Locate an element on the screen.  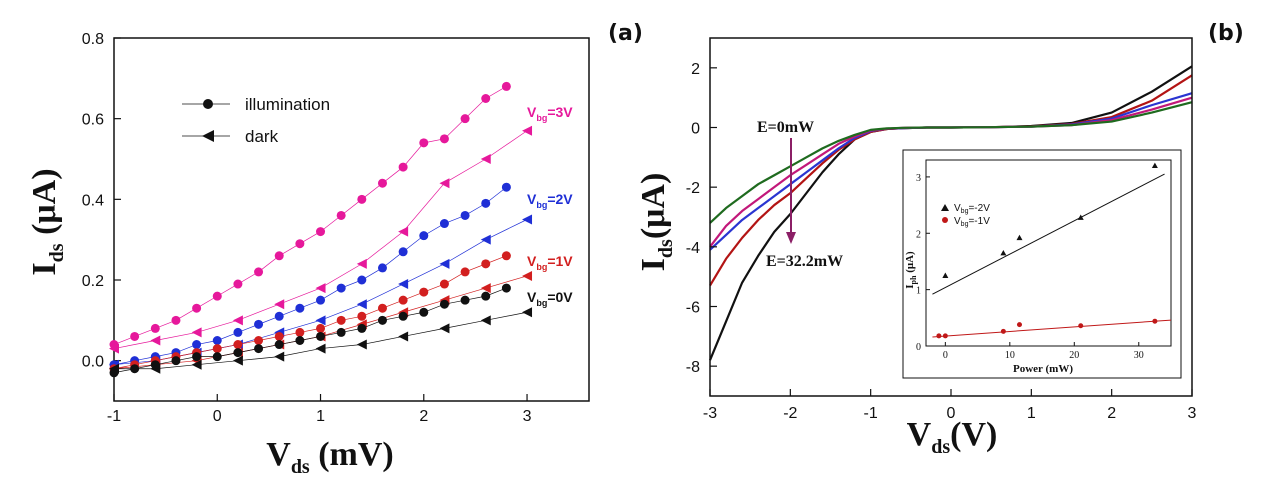
annotation-e-32mw: E=32.2mW is located at coordinates (804, 261).